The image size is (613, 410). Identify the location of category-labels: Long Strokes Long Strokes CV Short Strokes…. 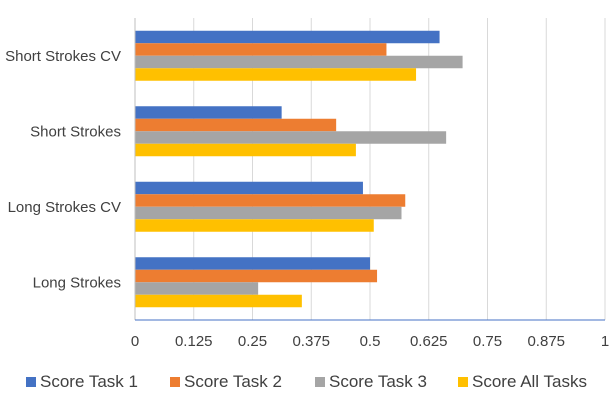
(63, 170).